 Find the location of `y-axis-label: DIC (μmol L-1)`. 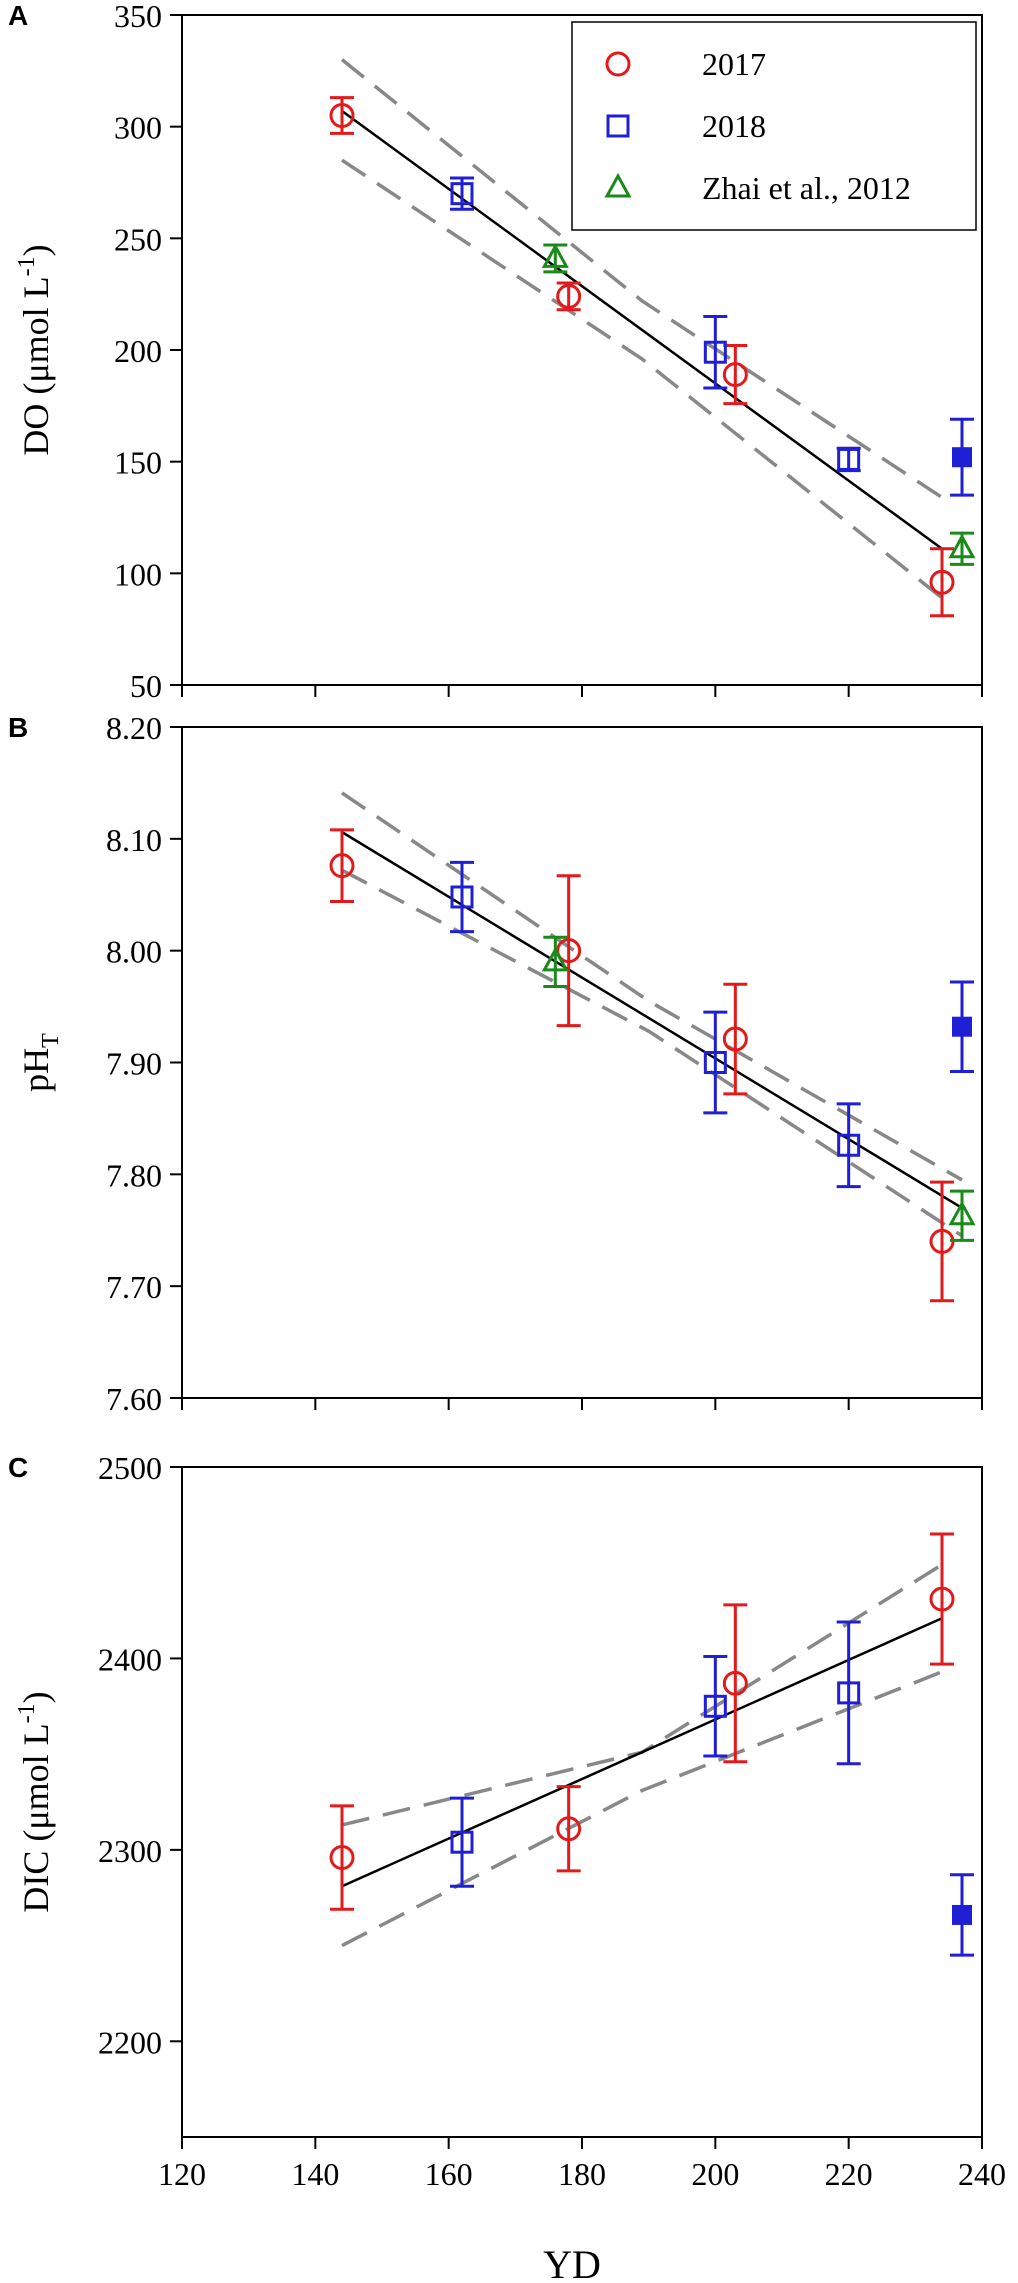

y-axis-label: DIC (μmol L-1) is located at coordinates (35, 1801).